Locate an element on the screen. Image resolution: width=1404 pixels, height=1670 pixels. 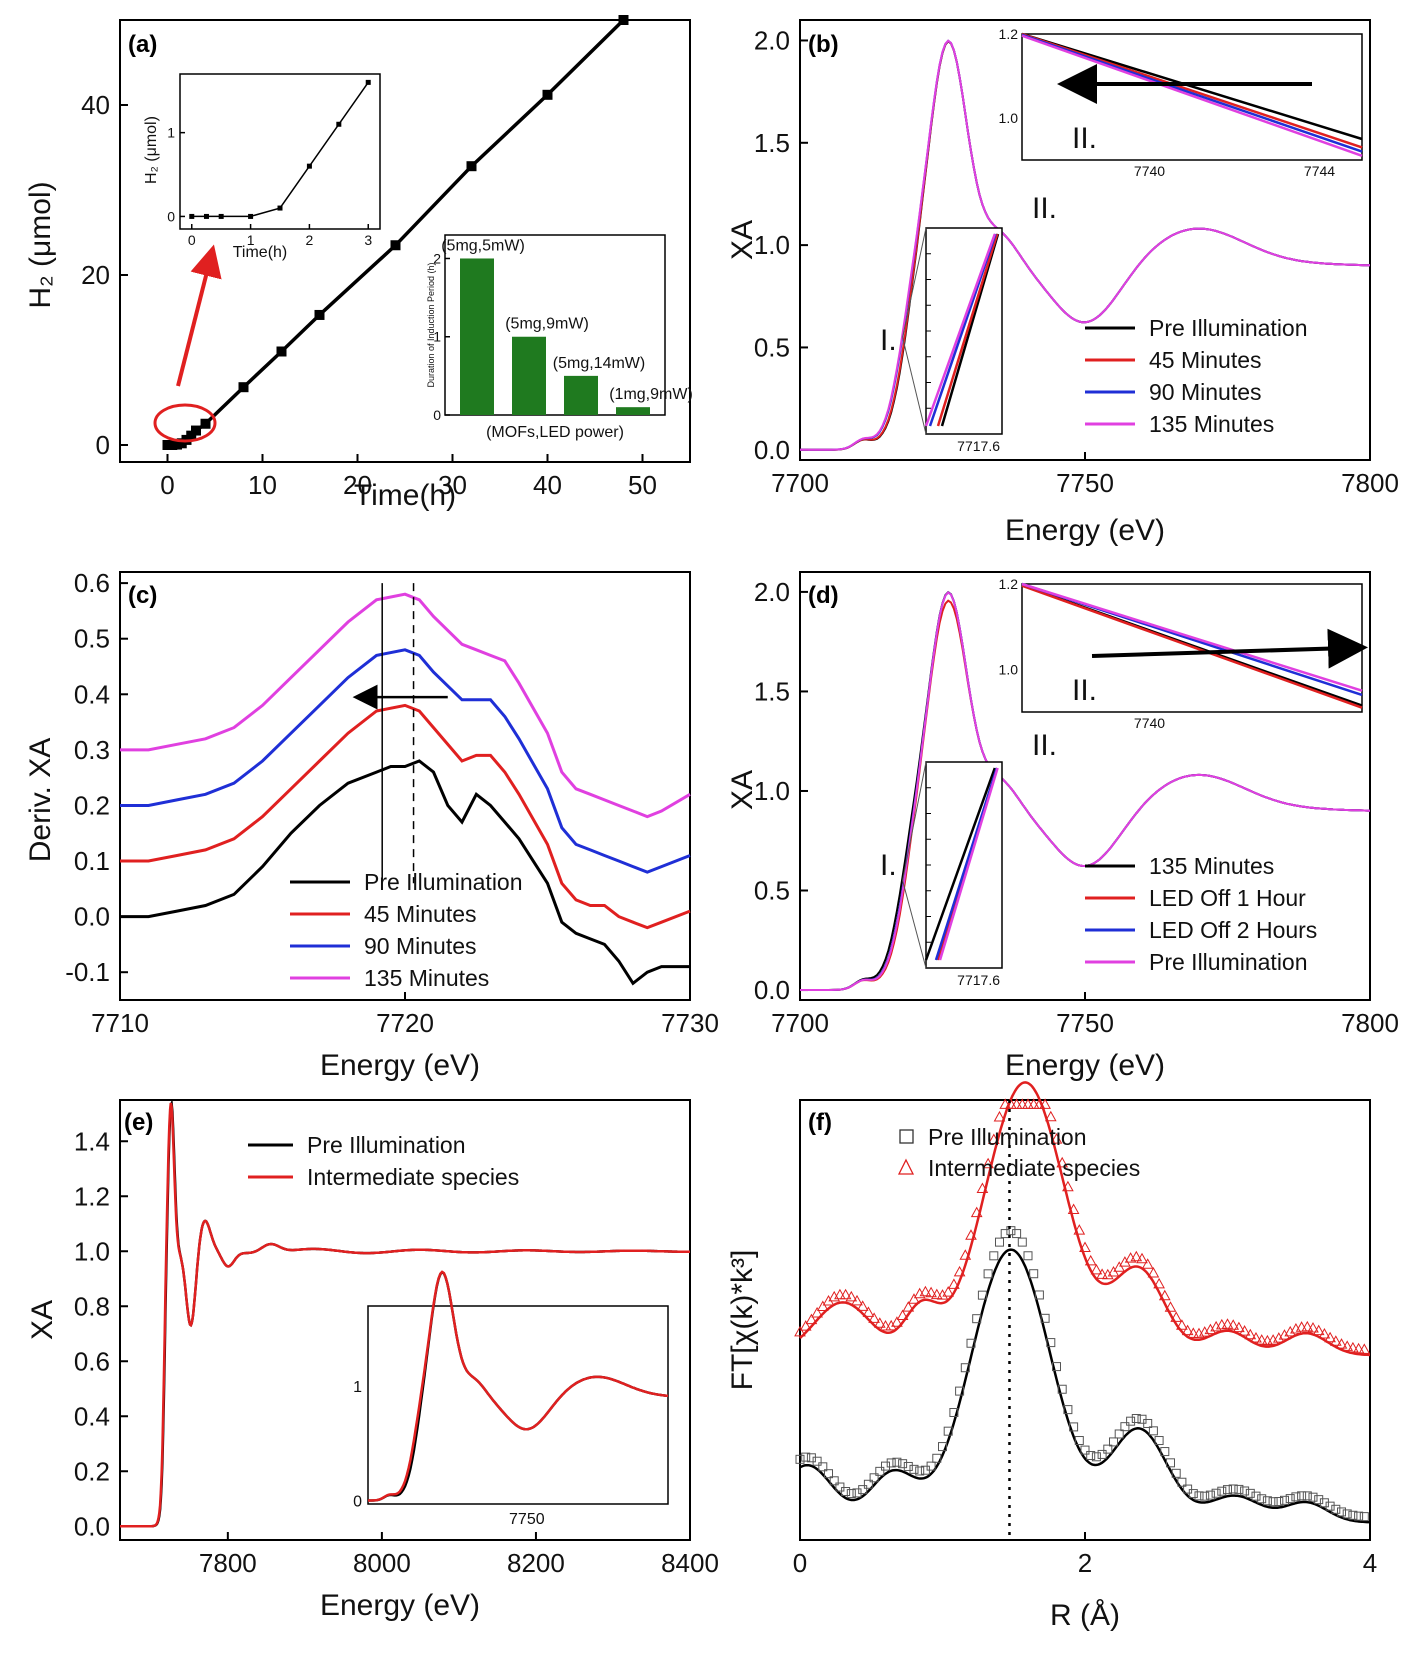
panel-d-inset2-region-label: II. is located at coordinates (1084, 690).